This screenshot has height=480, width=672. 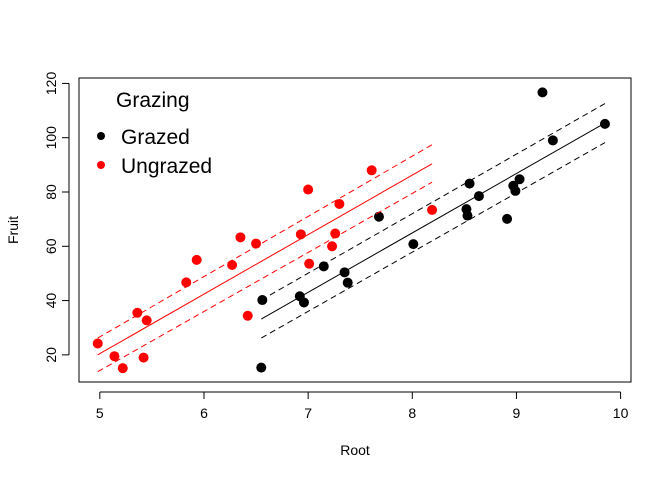 What do you see at coordinates (51, 84) in the screenshot?
I see `y-tick-label: 120` at bounding box center [51, 84].